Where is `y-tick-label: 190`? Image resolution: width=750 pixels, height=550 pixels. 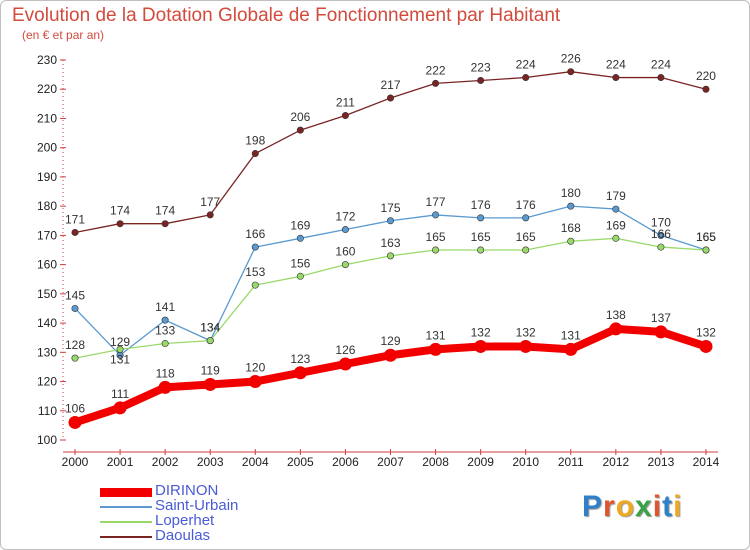 y-tick-label: 190 is located at coordinates (47, 177).